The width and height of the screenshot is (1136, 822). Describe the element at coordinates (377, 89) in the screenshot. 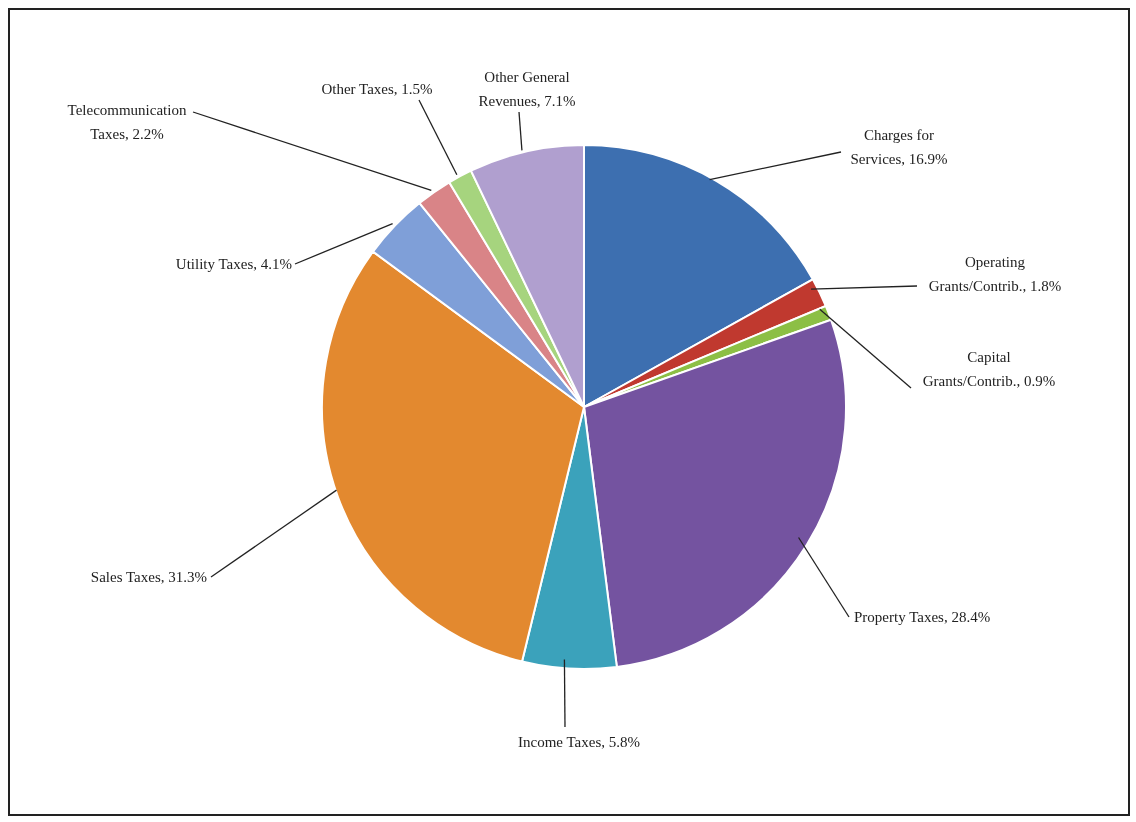

I see `slice-label: Other Taxes, 1.5%` at that location.